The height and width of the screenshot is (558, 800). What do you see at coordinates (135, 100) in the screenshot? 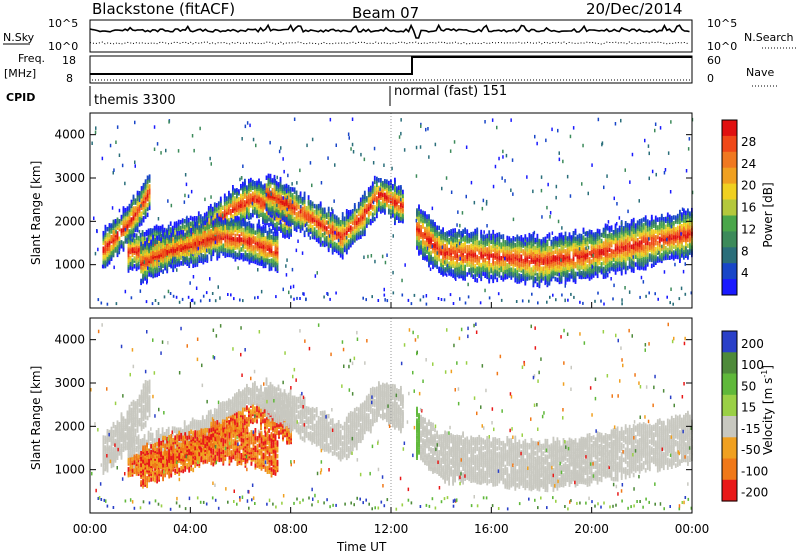
I see `cpid-segment-themis: themis 3300` at bounding box center [135, 100].